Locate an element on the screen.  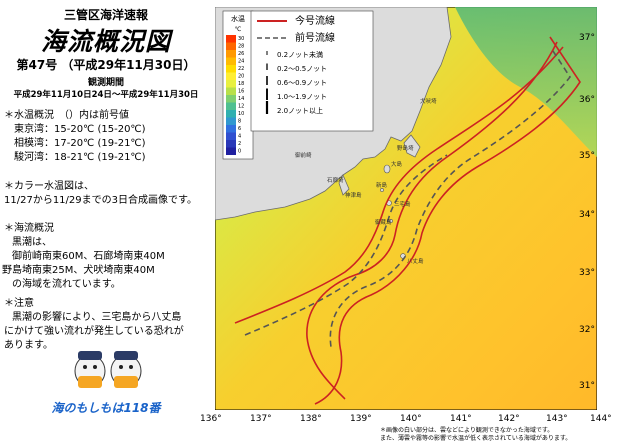
speed-label: 1.0〜1.9ノット is located at coordinates (302, 97).